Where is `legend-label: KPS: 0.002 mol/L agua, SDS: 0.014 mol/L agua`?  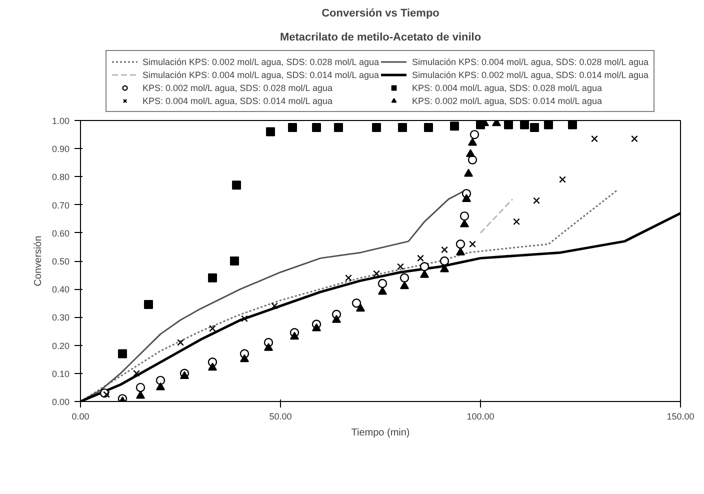
legend-label: KPS: 0.002 mol/L agua, SDS: 0.014 mol/L agua is located at coordinates (507, 100).